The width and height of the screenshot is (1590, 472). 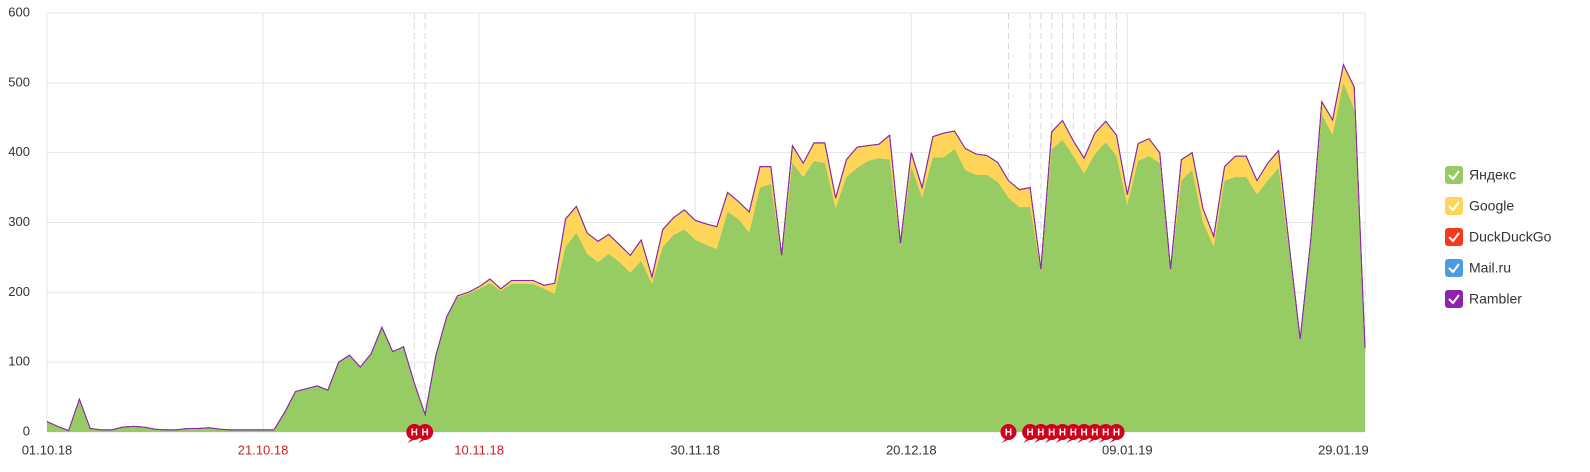 What do you see at coordinates (19, 151) in the screenshot?
I see `y-tick-label: 400` at bounding box center [19, 151].